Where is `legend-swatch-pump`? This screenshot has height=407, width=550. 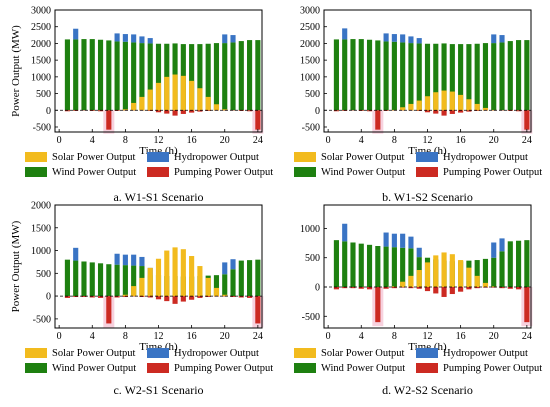
legend-swatch-pump is located at coordinates (158, 172).